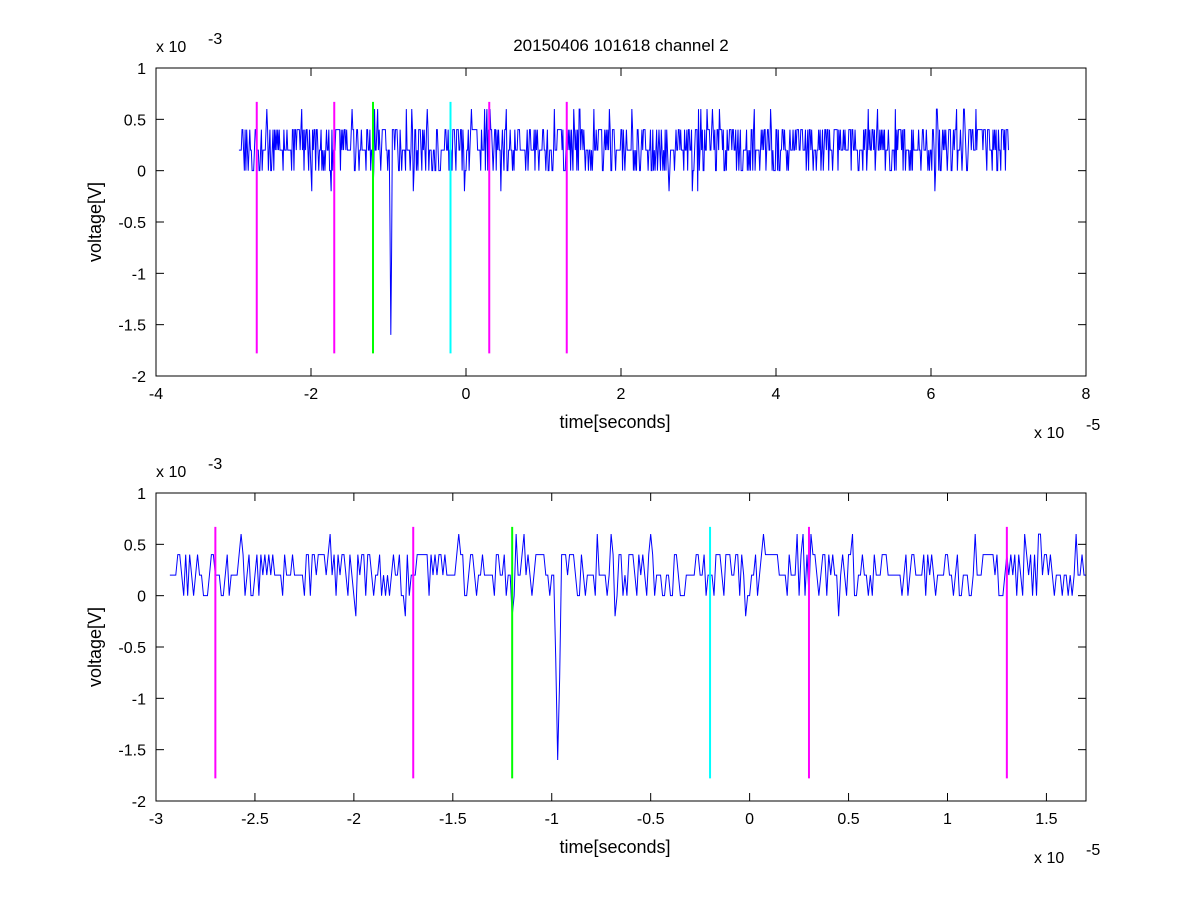 This screenshot has height=900, width=1200. I want to click on x-tick-label: 1, so click(947, 819).